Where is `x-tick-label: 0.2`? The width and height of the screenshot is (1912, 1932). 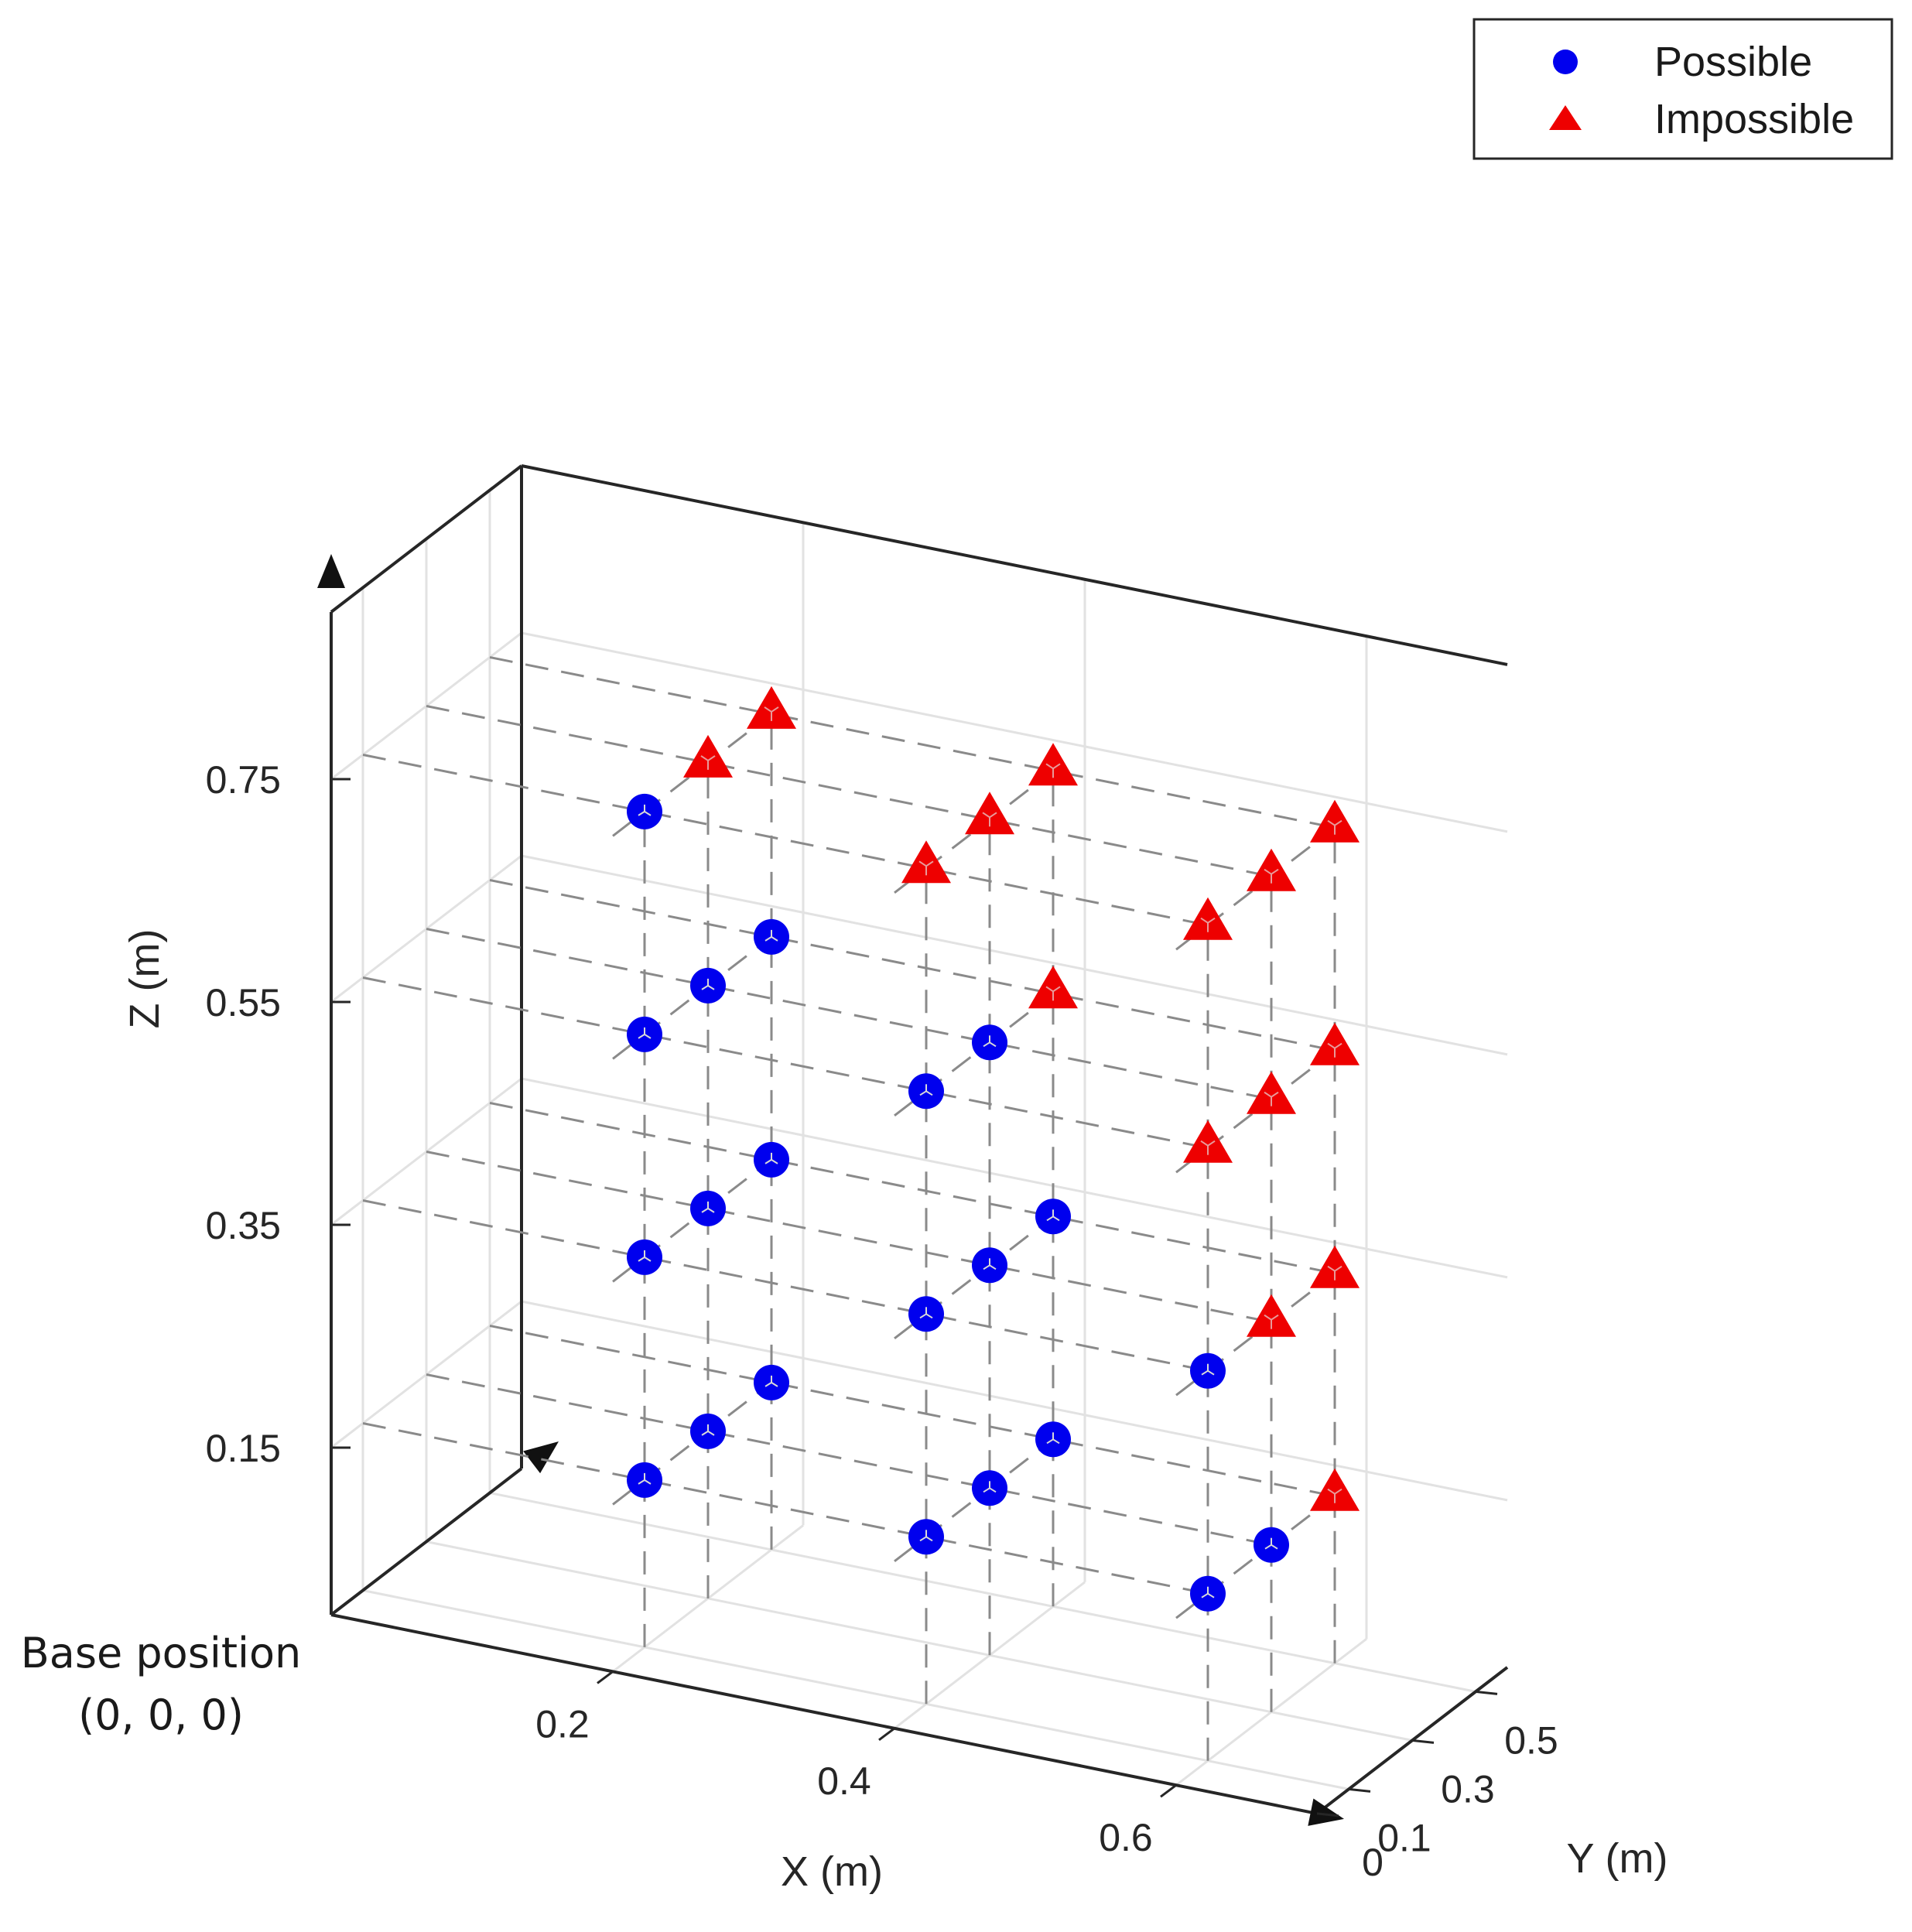 x-tick-label: 0.2 is located at coordinates (562, 1724).